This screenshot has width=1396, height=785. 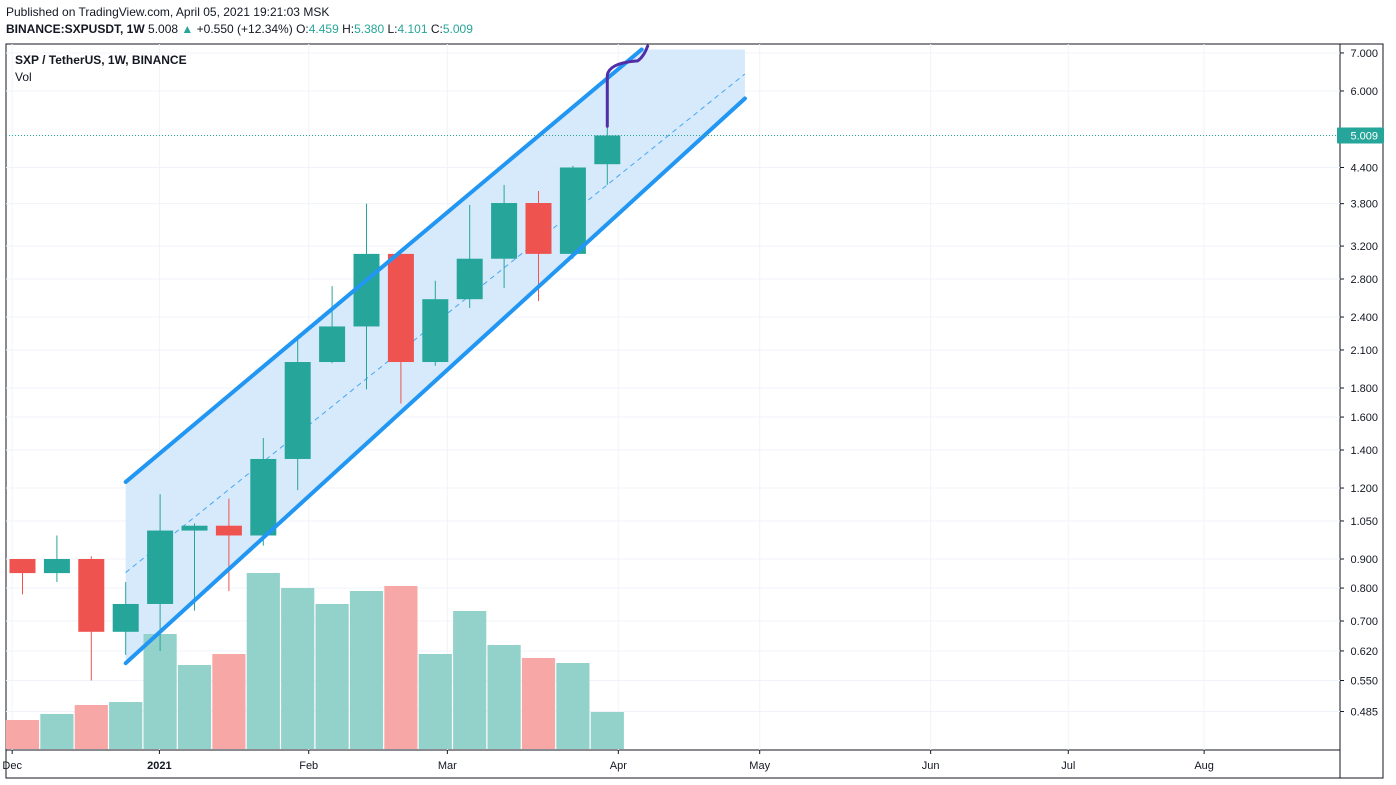 I want to click on y-tick-label: 0.485, so click(x=1364, y=713).